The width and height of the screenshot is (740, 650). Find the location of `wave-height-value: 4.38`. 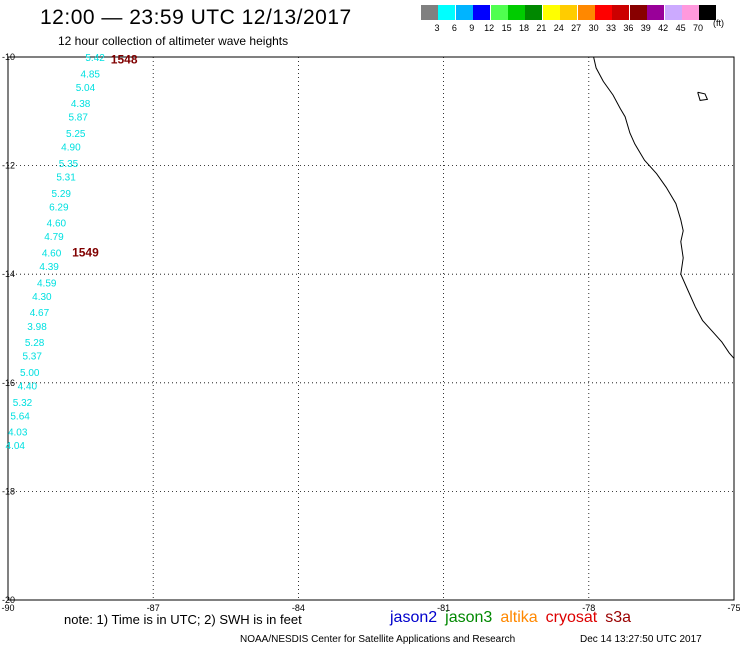

wave-height-value: 4.38 is located at coordinates (81, 104).